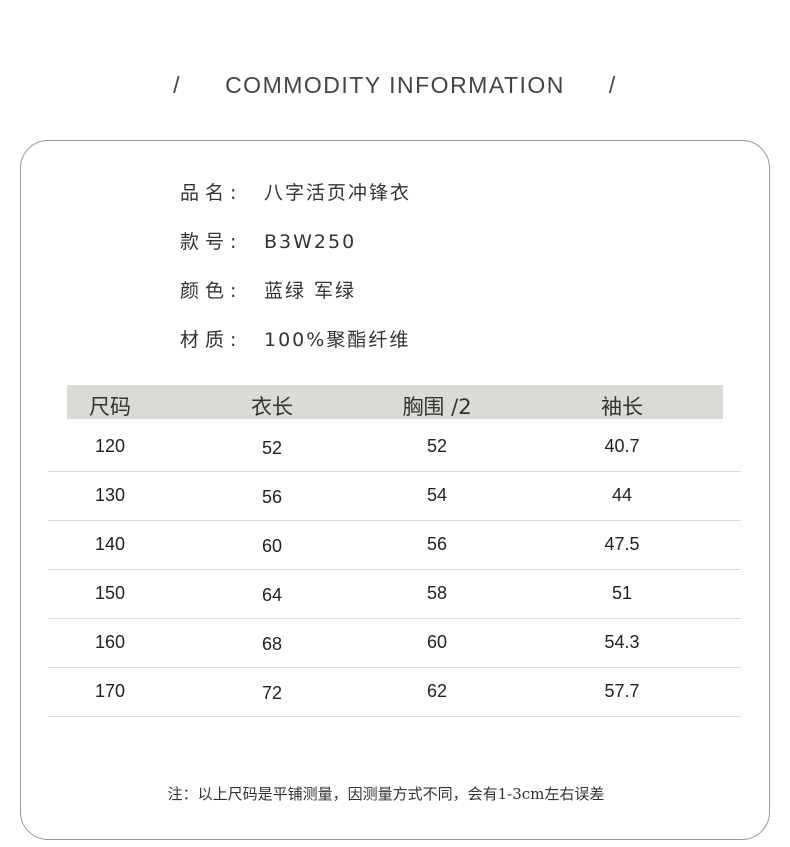 This screenshot has width=790, height=847. What do you see at coordinates (386, 794) in the screenshot?
I see `measurement-note: 注：以上尺码是平铺测量，因测量方式不同，会有1-3cm左右误差` at bounding box center [386, 794].